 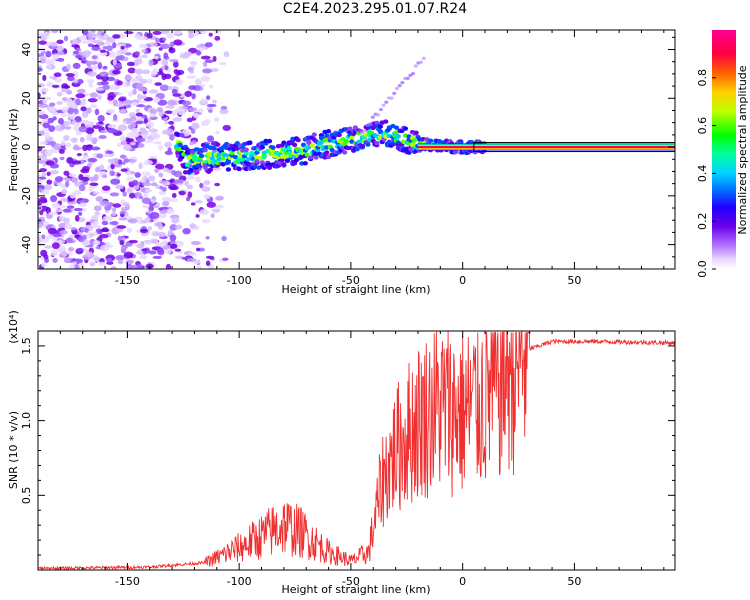 I want to click on streak-blob, so click(x=415, y=66).